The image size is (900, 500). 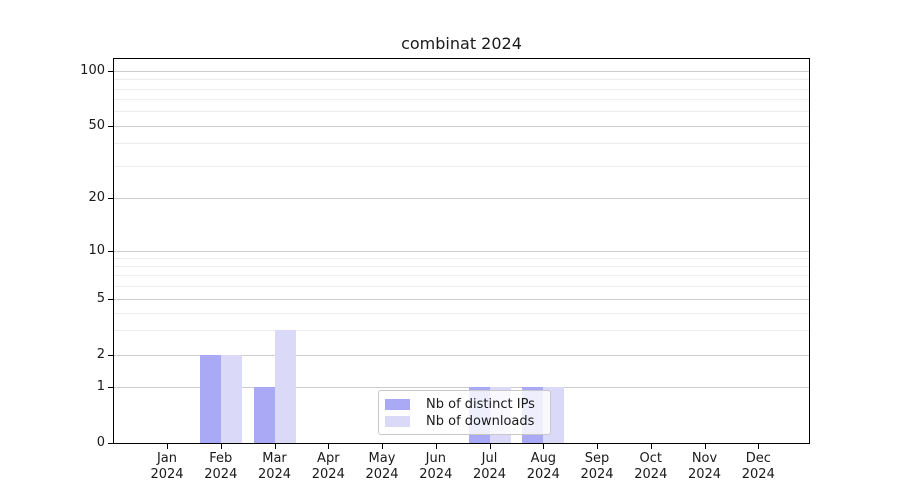 What do you see at coordinates (96, 125) in the screenshot?
I see `y-tick-label: 50` at bounding box center [96, 125].